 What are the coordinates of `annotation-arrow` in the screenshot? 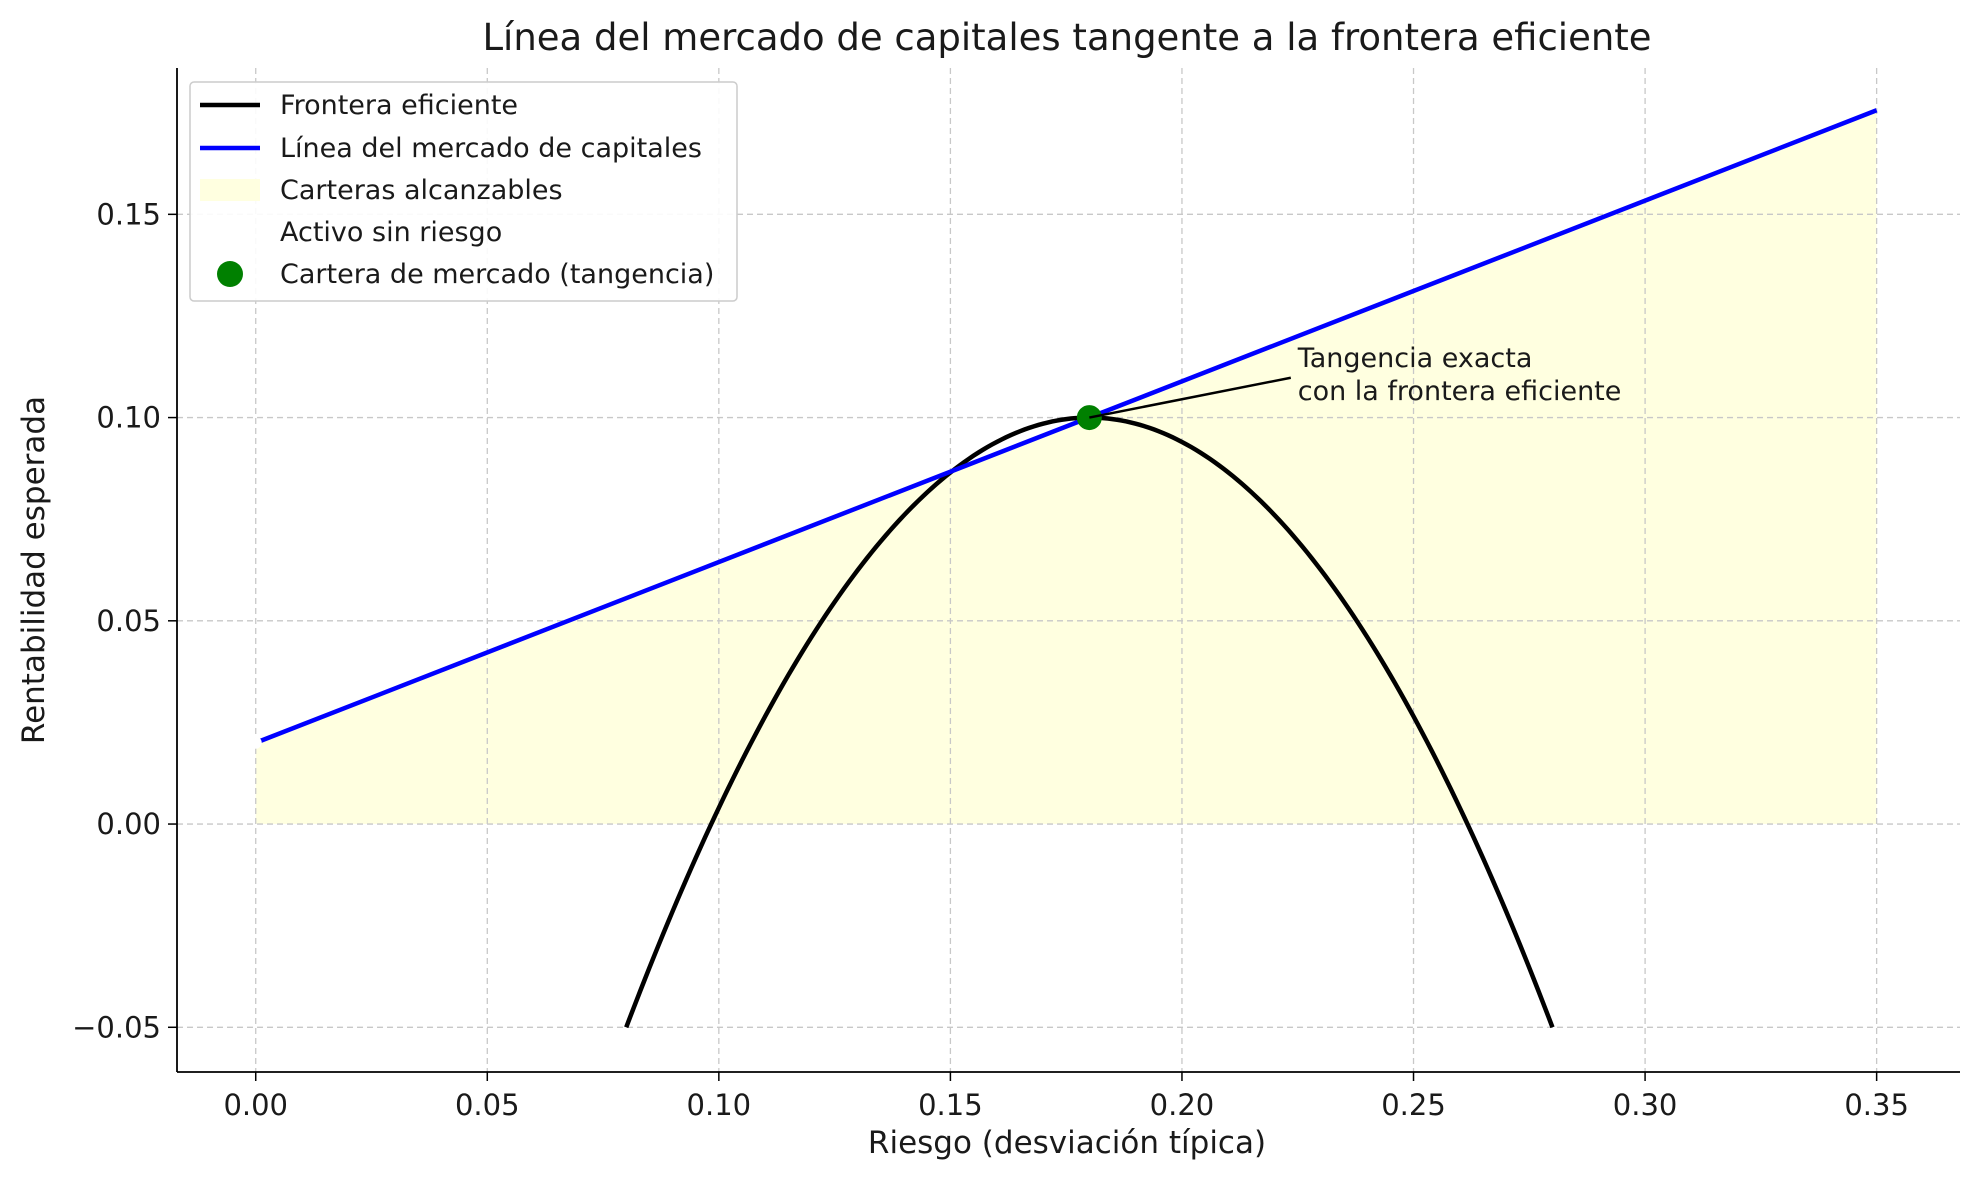 It's located at (1190, 397).